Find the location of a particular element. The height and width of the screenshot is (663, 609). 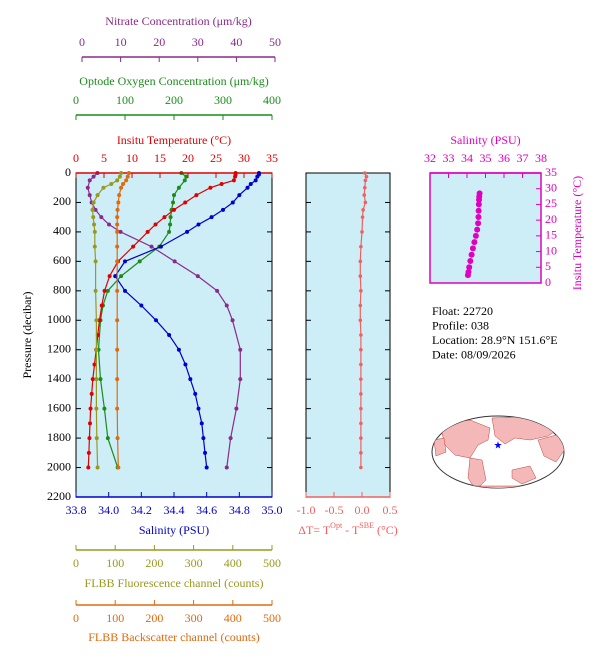

tick-label: 35 is located at coordinates (272, 158).